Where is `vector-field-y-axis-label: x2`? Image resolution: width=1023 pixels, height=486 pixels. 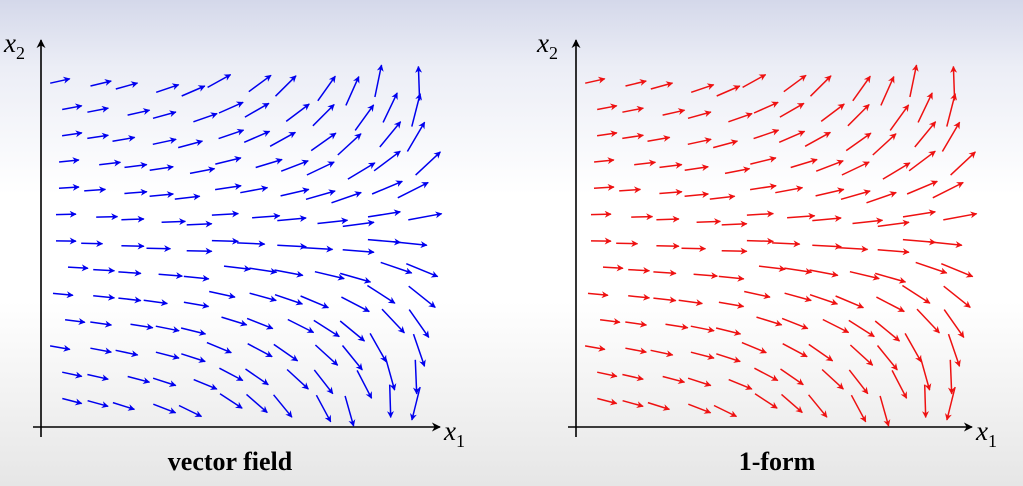
vector-field-y-axis-label: x2 is located at coordinates (14, 45).